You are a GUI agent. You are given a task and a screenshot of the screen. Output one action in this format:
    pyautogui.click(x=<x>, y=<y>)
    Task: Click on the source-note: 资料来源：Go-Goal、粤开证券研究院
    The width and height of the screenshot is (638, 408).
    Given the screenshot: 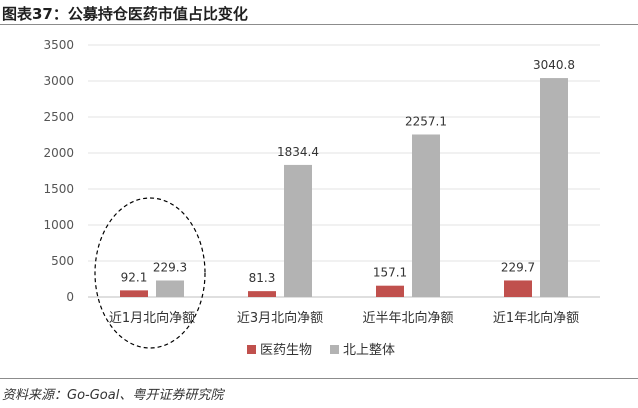 What is the action you would take?
    pyautogui.click(x=113, y=395)
    